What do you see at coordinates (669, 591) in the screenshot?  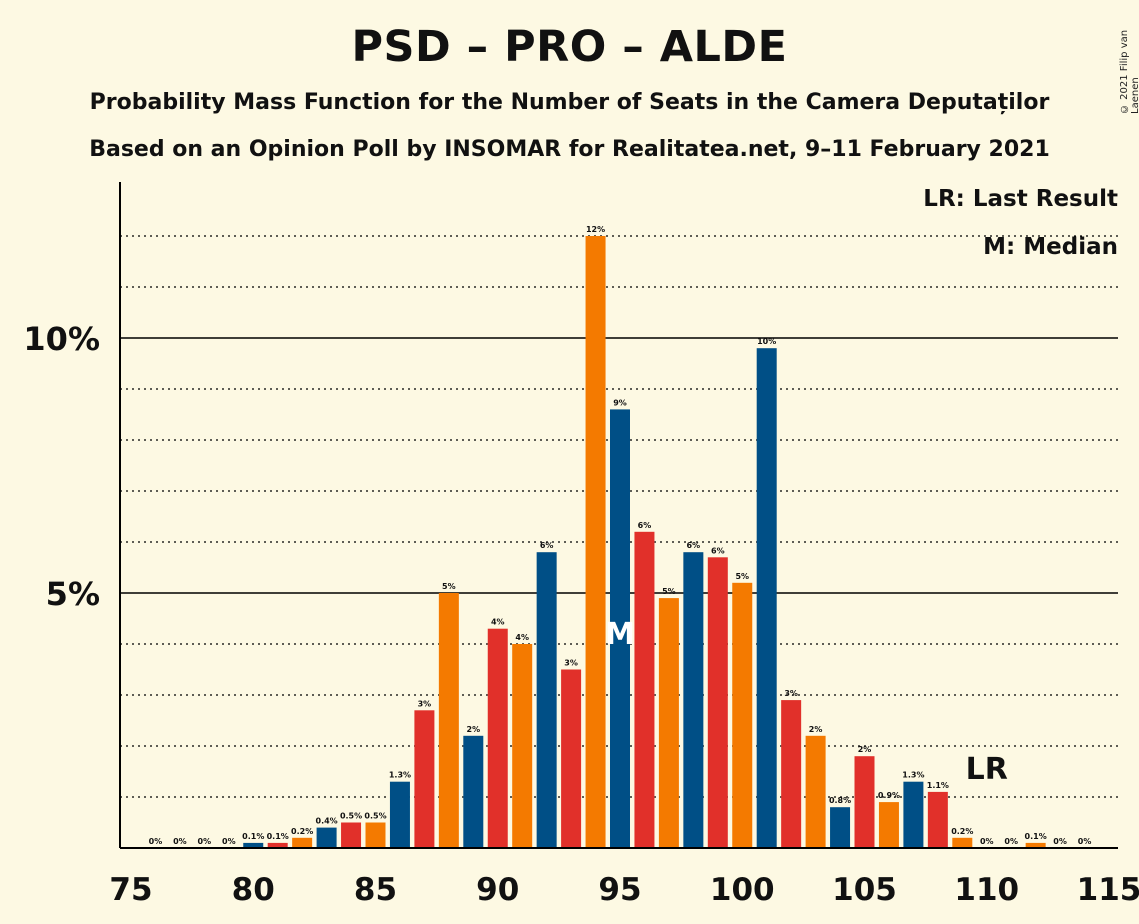 I see `bar-label-seat-97: 5%` at bounding box center [669, 591].